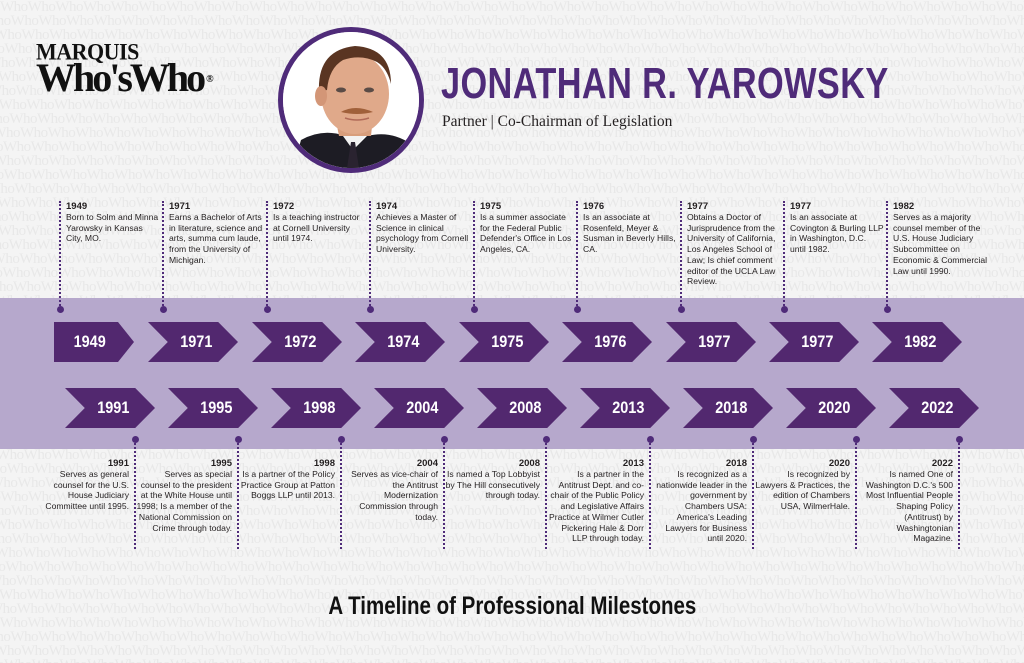 Image resolution: width=1024 pixels, height=663 pixels. What do you see at coordinates (937, 407) in the screenshot?
I see `year-label: 2022` at bounding box center [937, 407].